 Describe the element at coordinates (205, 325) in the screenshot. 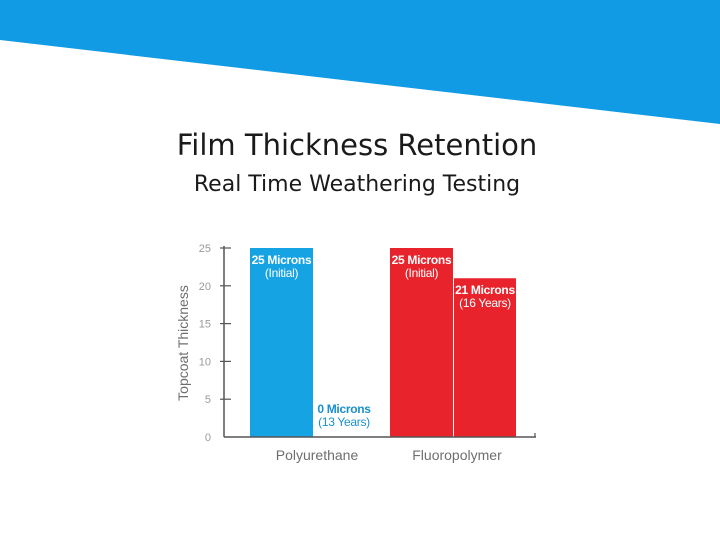

I see `y-tick-label: 15` at that location.